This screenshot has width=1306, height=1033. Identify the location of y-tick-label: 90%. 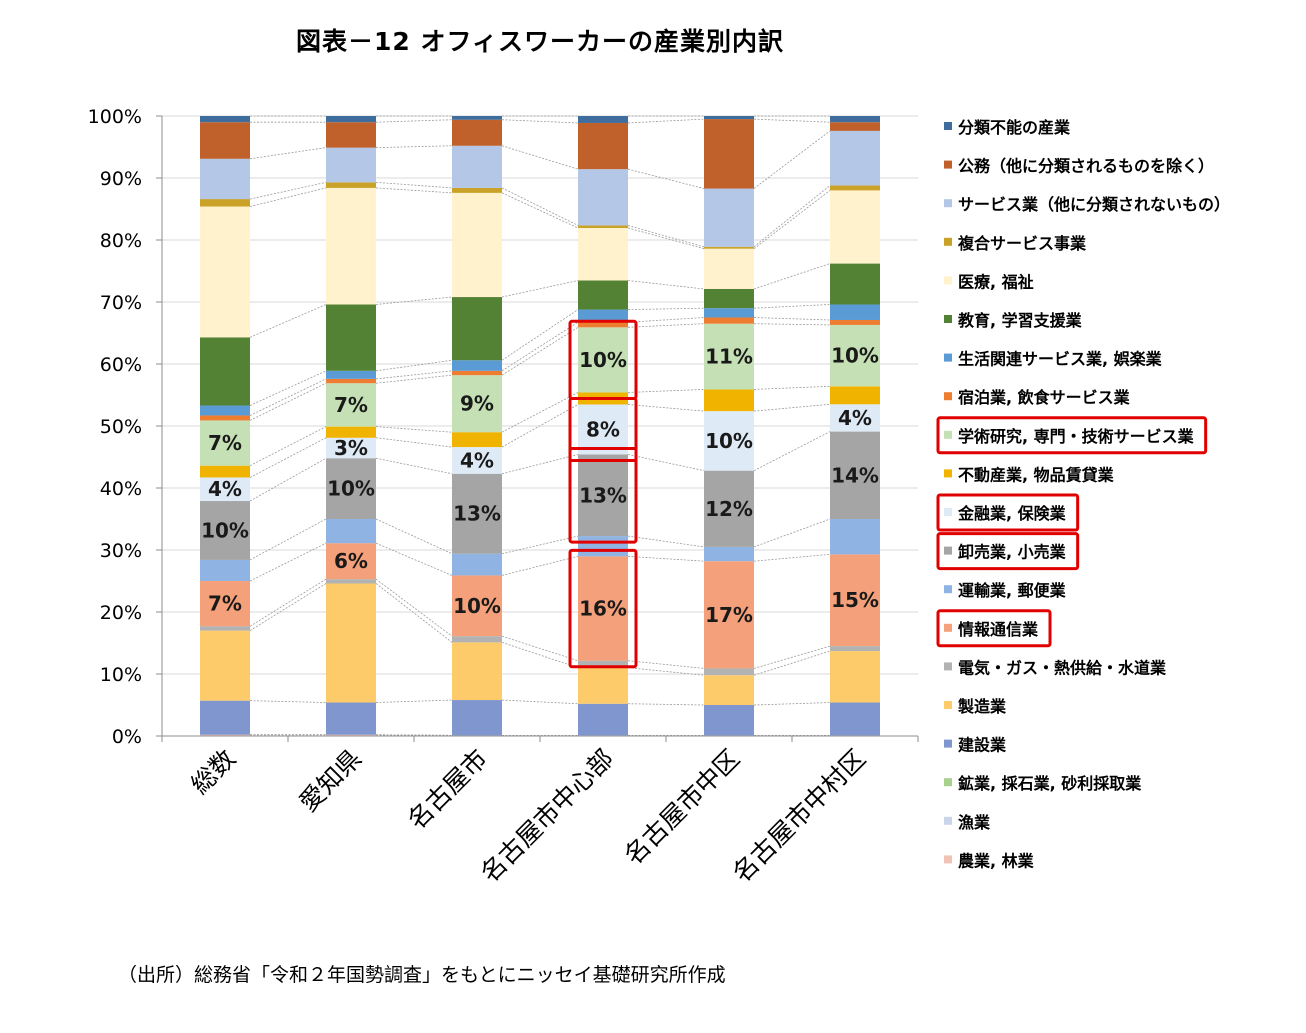
(121, 179).